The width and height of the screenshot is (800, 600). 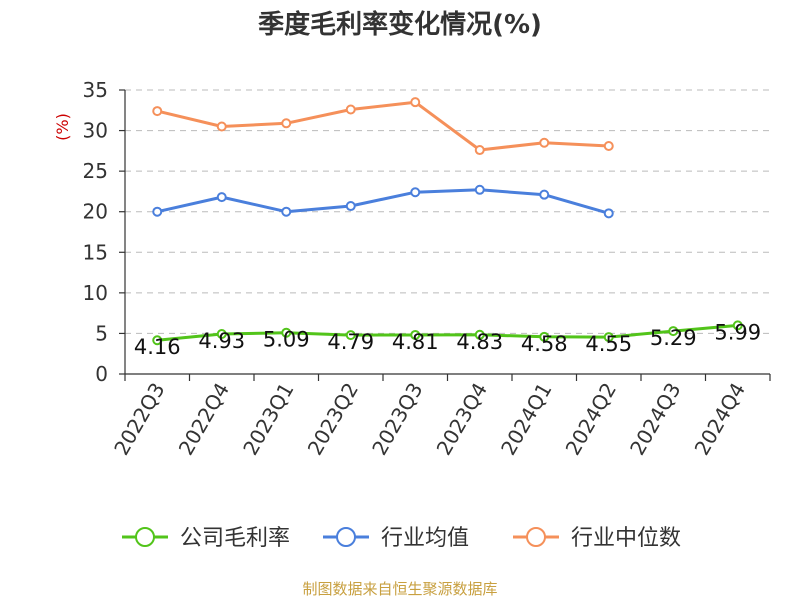 I want to click on y-tick-label: 30, so click(x=95, y=131).